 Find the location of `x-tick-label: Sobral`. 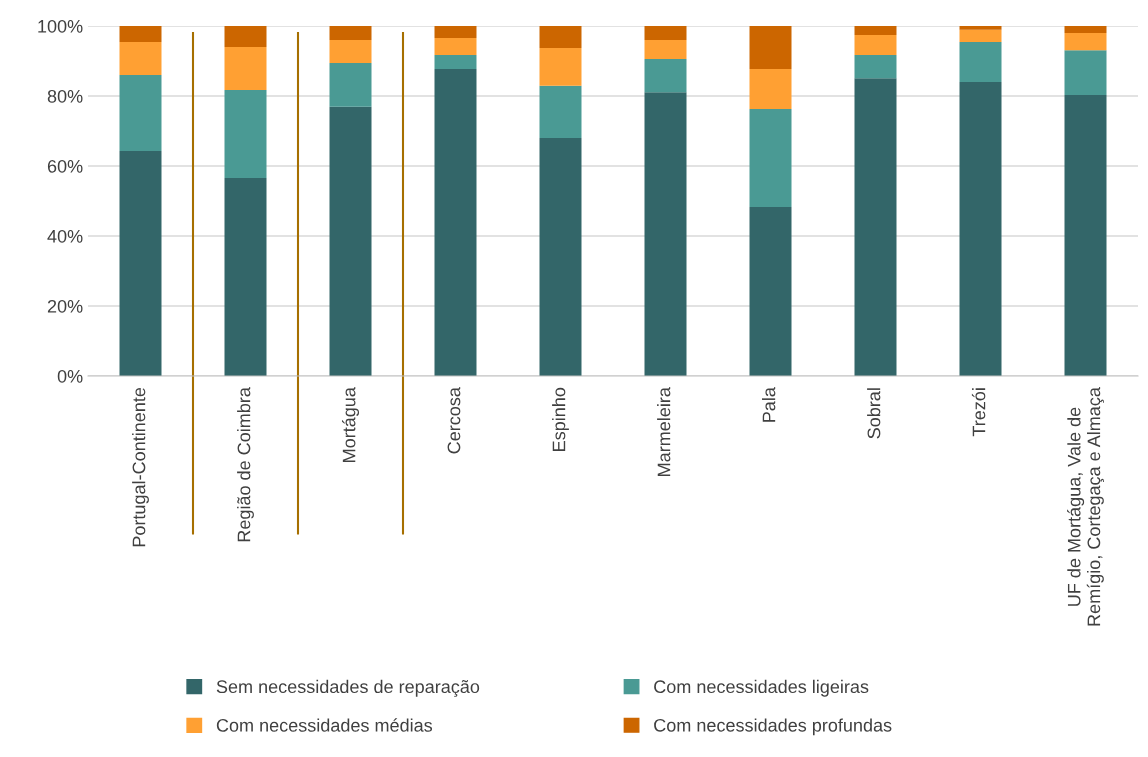

x-tick-label: Sobral is located at coordinates (874, 413).